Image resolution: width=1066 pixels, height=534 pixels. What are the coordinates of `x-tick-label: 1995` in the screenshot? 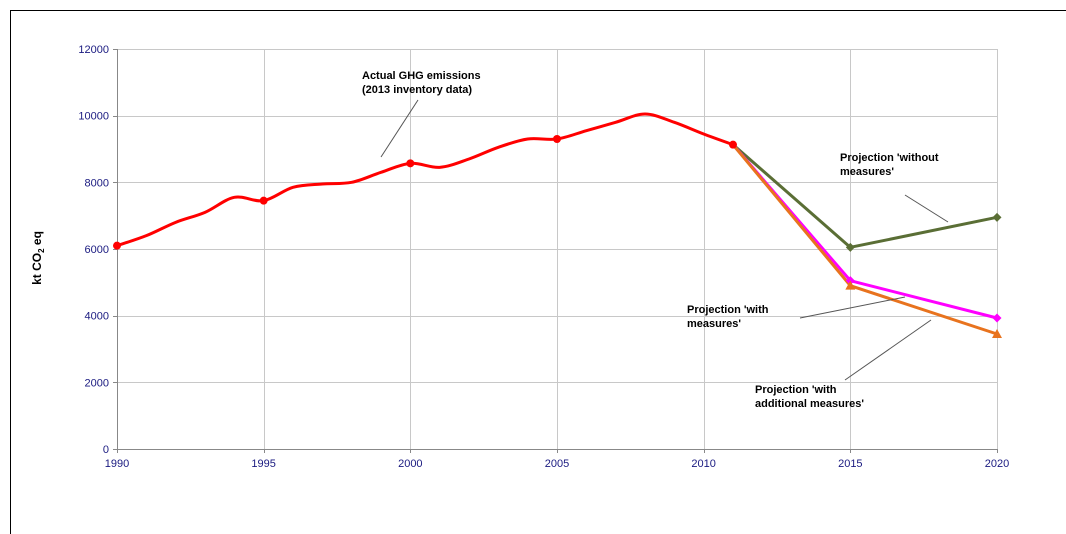 It's located at (263, 464).